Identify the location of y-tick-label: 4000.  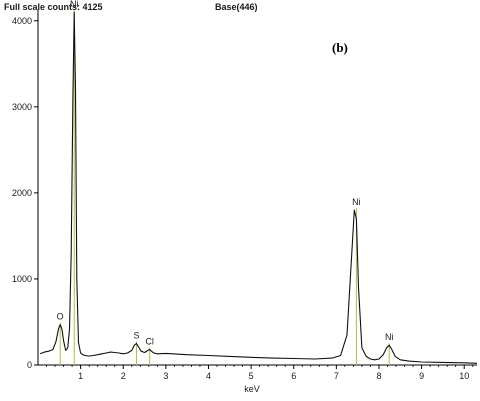
(22, 21).